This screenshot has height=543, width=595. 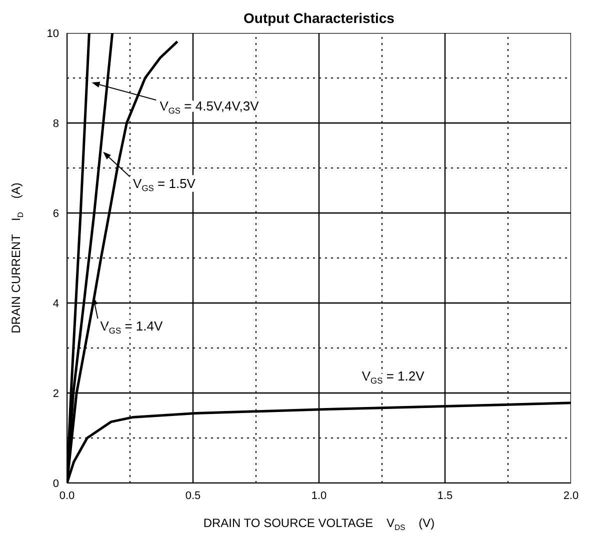 I want to click on annotation: V$_{GS}$ = 1.2V, so click(x=393, y=377).